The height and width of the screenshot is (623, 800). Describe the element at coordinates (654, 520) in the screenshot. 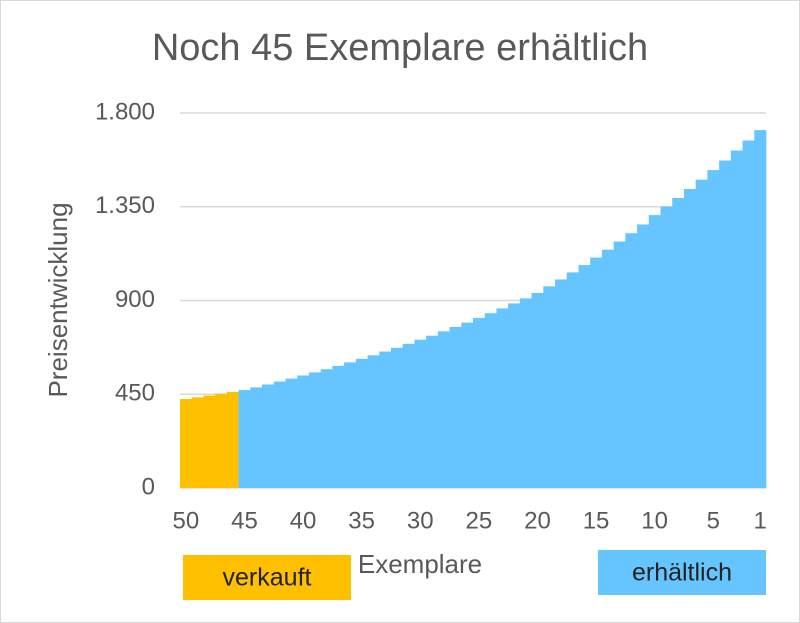

I see `x-tick-label: 10` at that location.